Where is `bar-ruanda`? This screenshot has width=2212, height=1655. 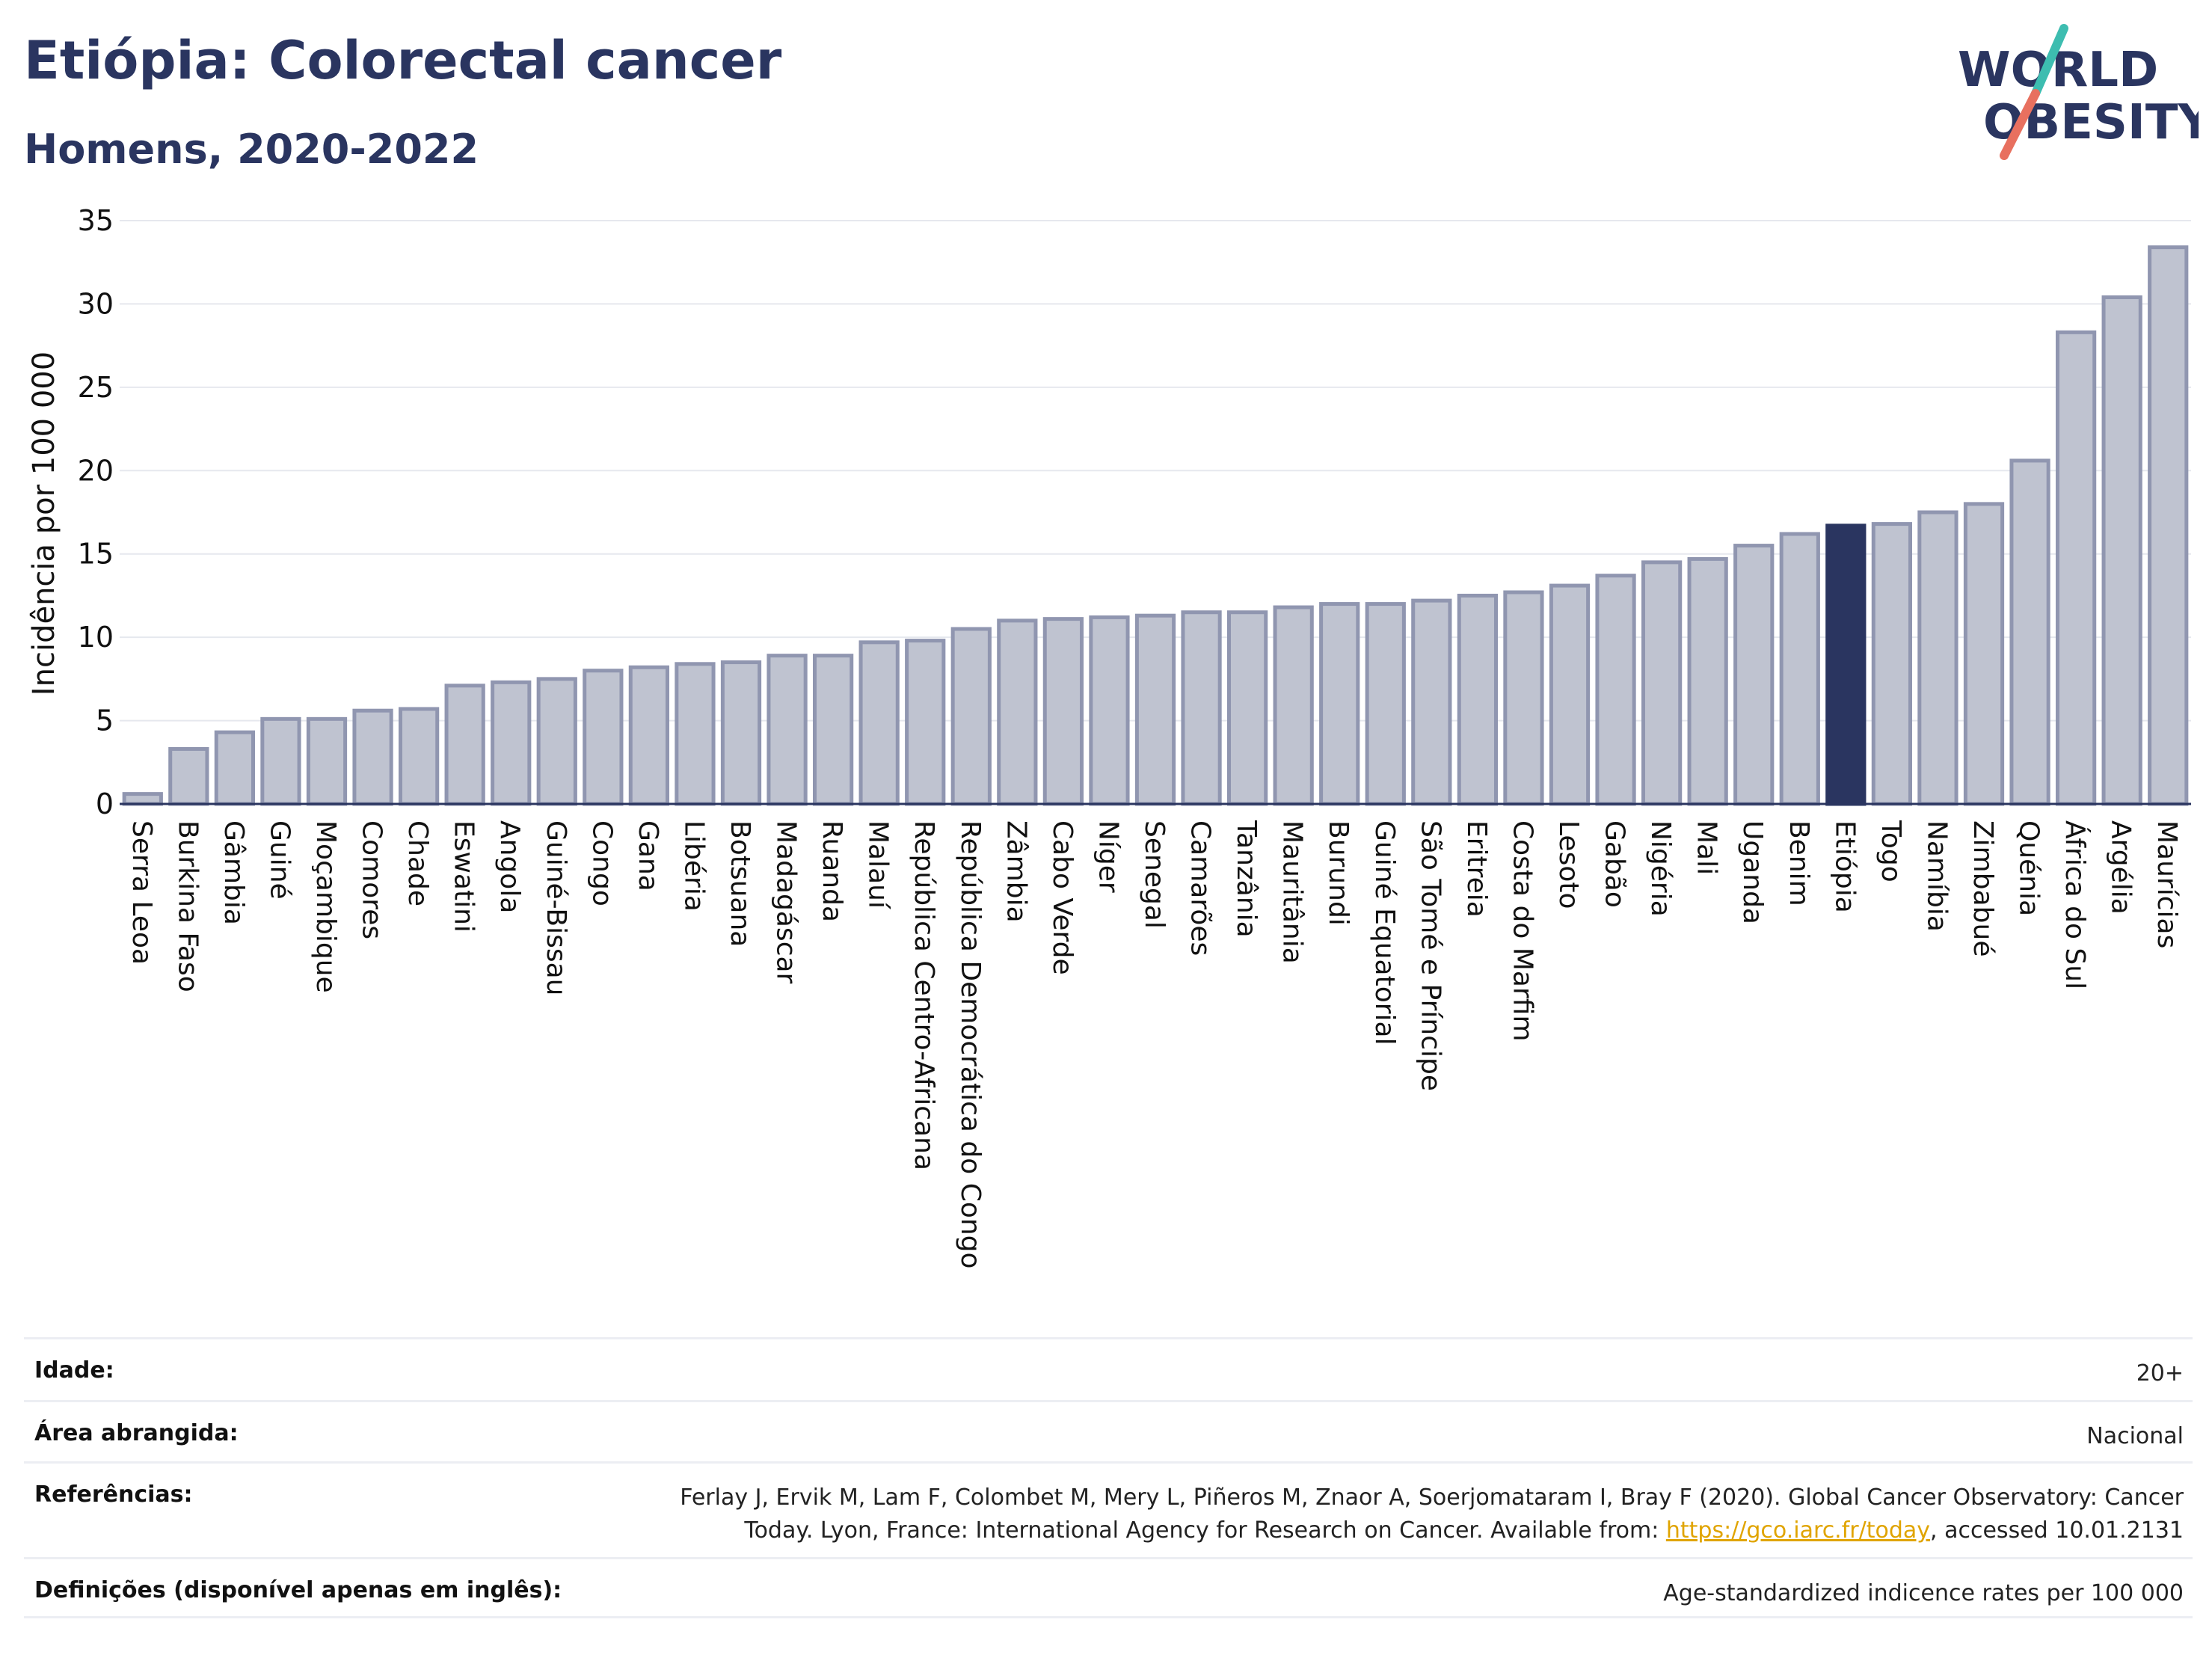
bar-ruanda is located at coordinates (833, 730).